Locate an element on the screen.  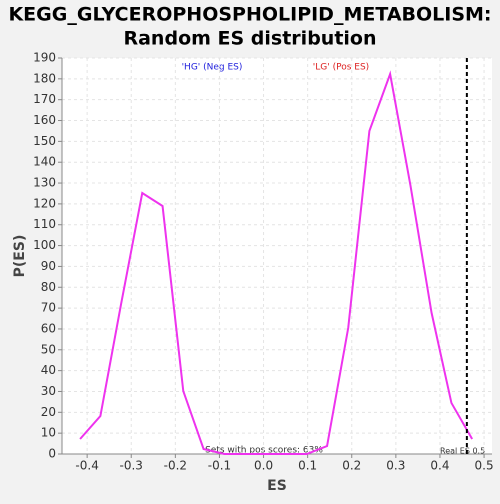
x-tick-label: -0.1 is located at coordinates (219, 466).